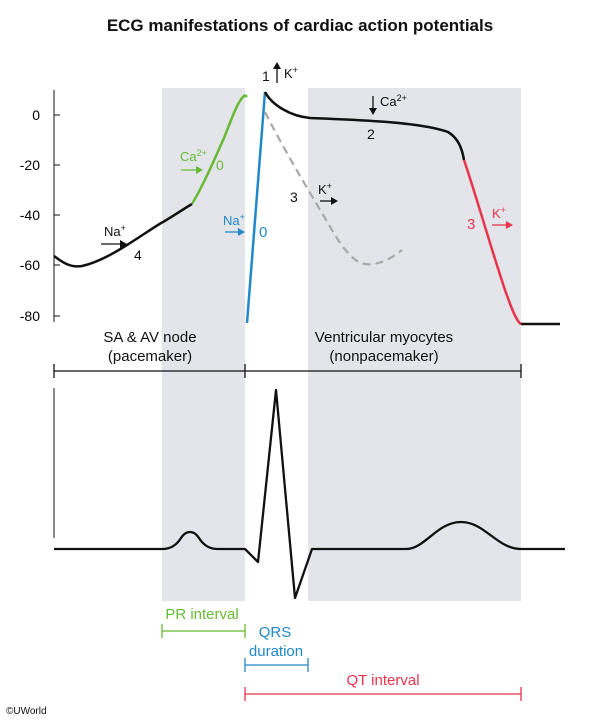  What do you see at coordinates (502, 225) in the screenshot?
I see `k-efflux-arrow-phase3` at bounding box center [502, 225].